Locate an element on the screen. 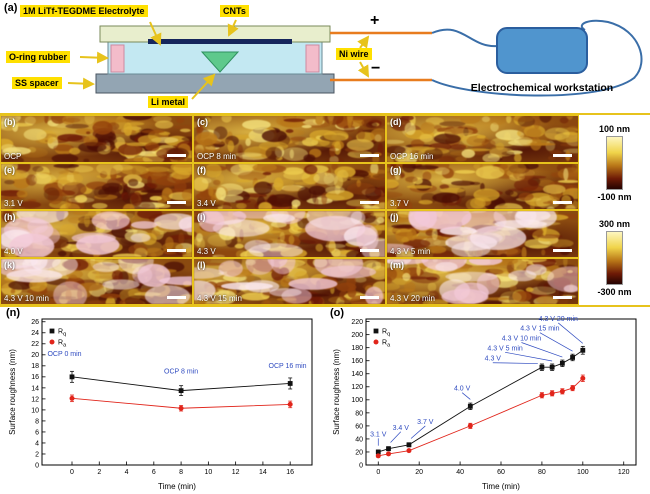 The width and height of the screenshot is (650, 494). afm-panel-k: (k) 4.3 V 10 min is located at coordinates (96, 281).